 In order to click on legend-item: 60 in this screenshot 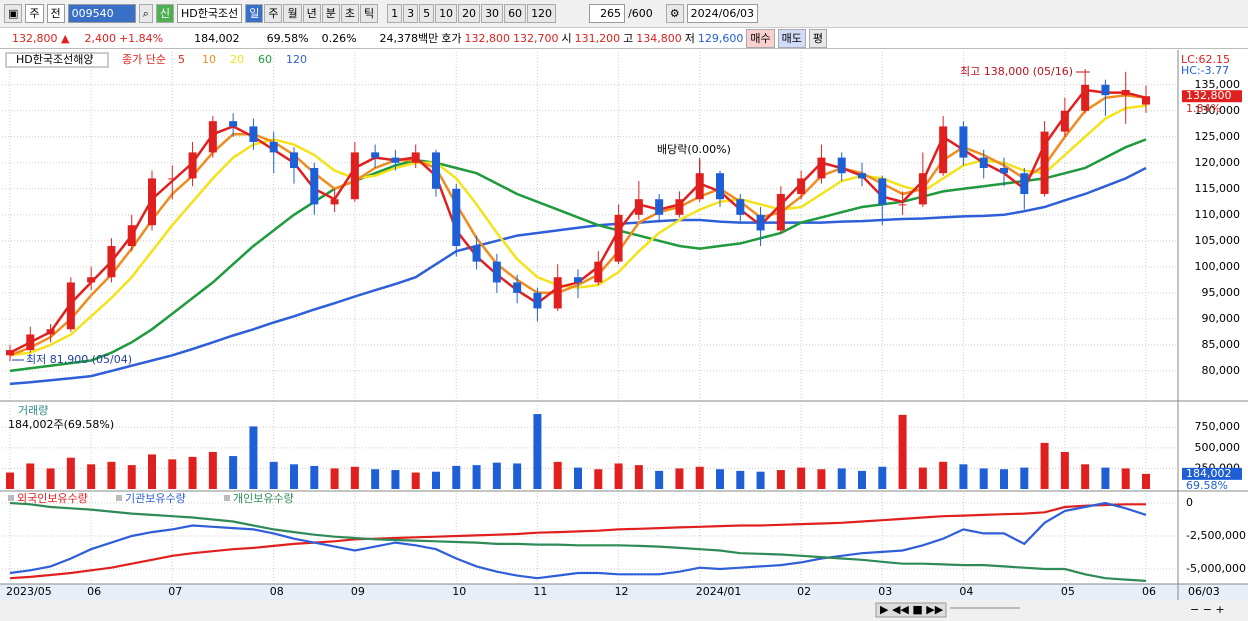, I will do `click(265, 59)`.